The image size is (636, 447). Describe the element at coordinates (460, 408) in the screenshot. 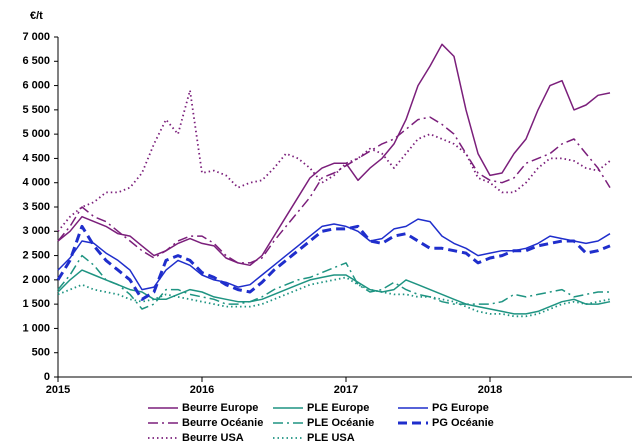

I see `legend-label: PG Europe` at that location.